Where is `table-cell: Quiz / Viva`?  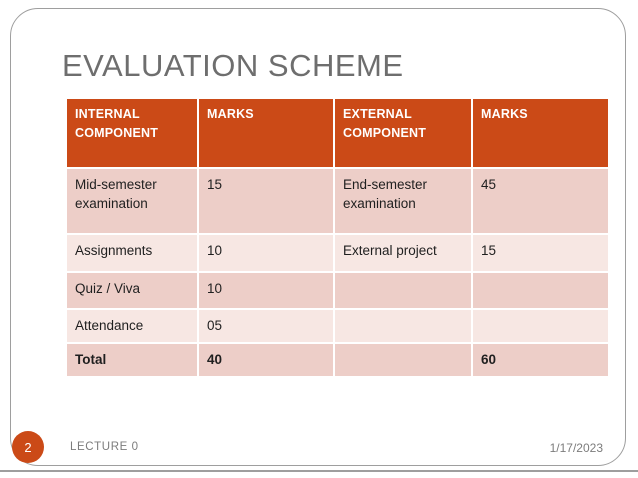
table-cell: Quiz / Viva is located at coordinates (132, 290).